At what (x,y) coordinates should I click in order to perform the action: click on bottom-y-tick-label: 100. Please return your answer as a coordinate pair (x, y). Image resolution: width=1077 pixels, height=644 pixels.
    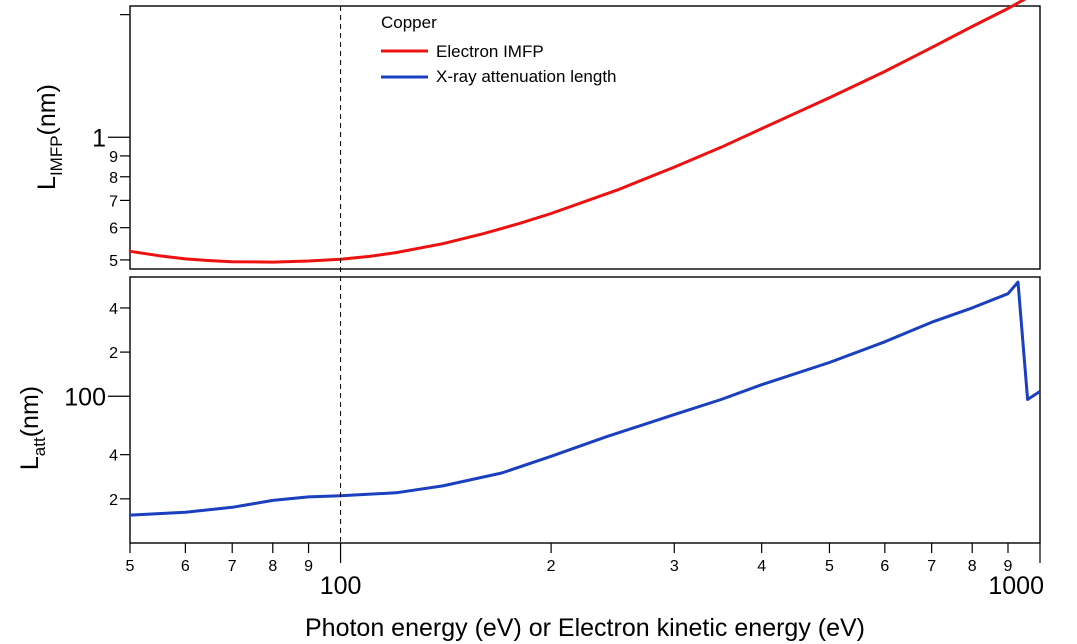
    Looking at the image, I should click on (85, 397).